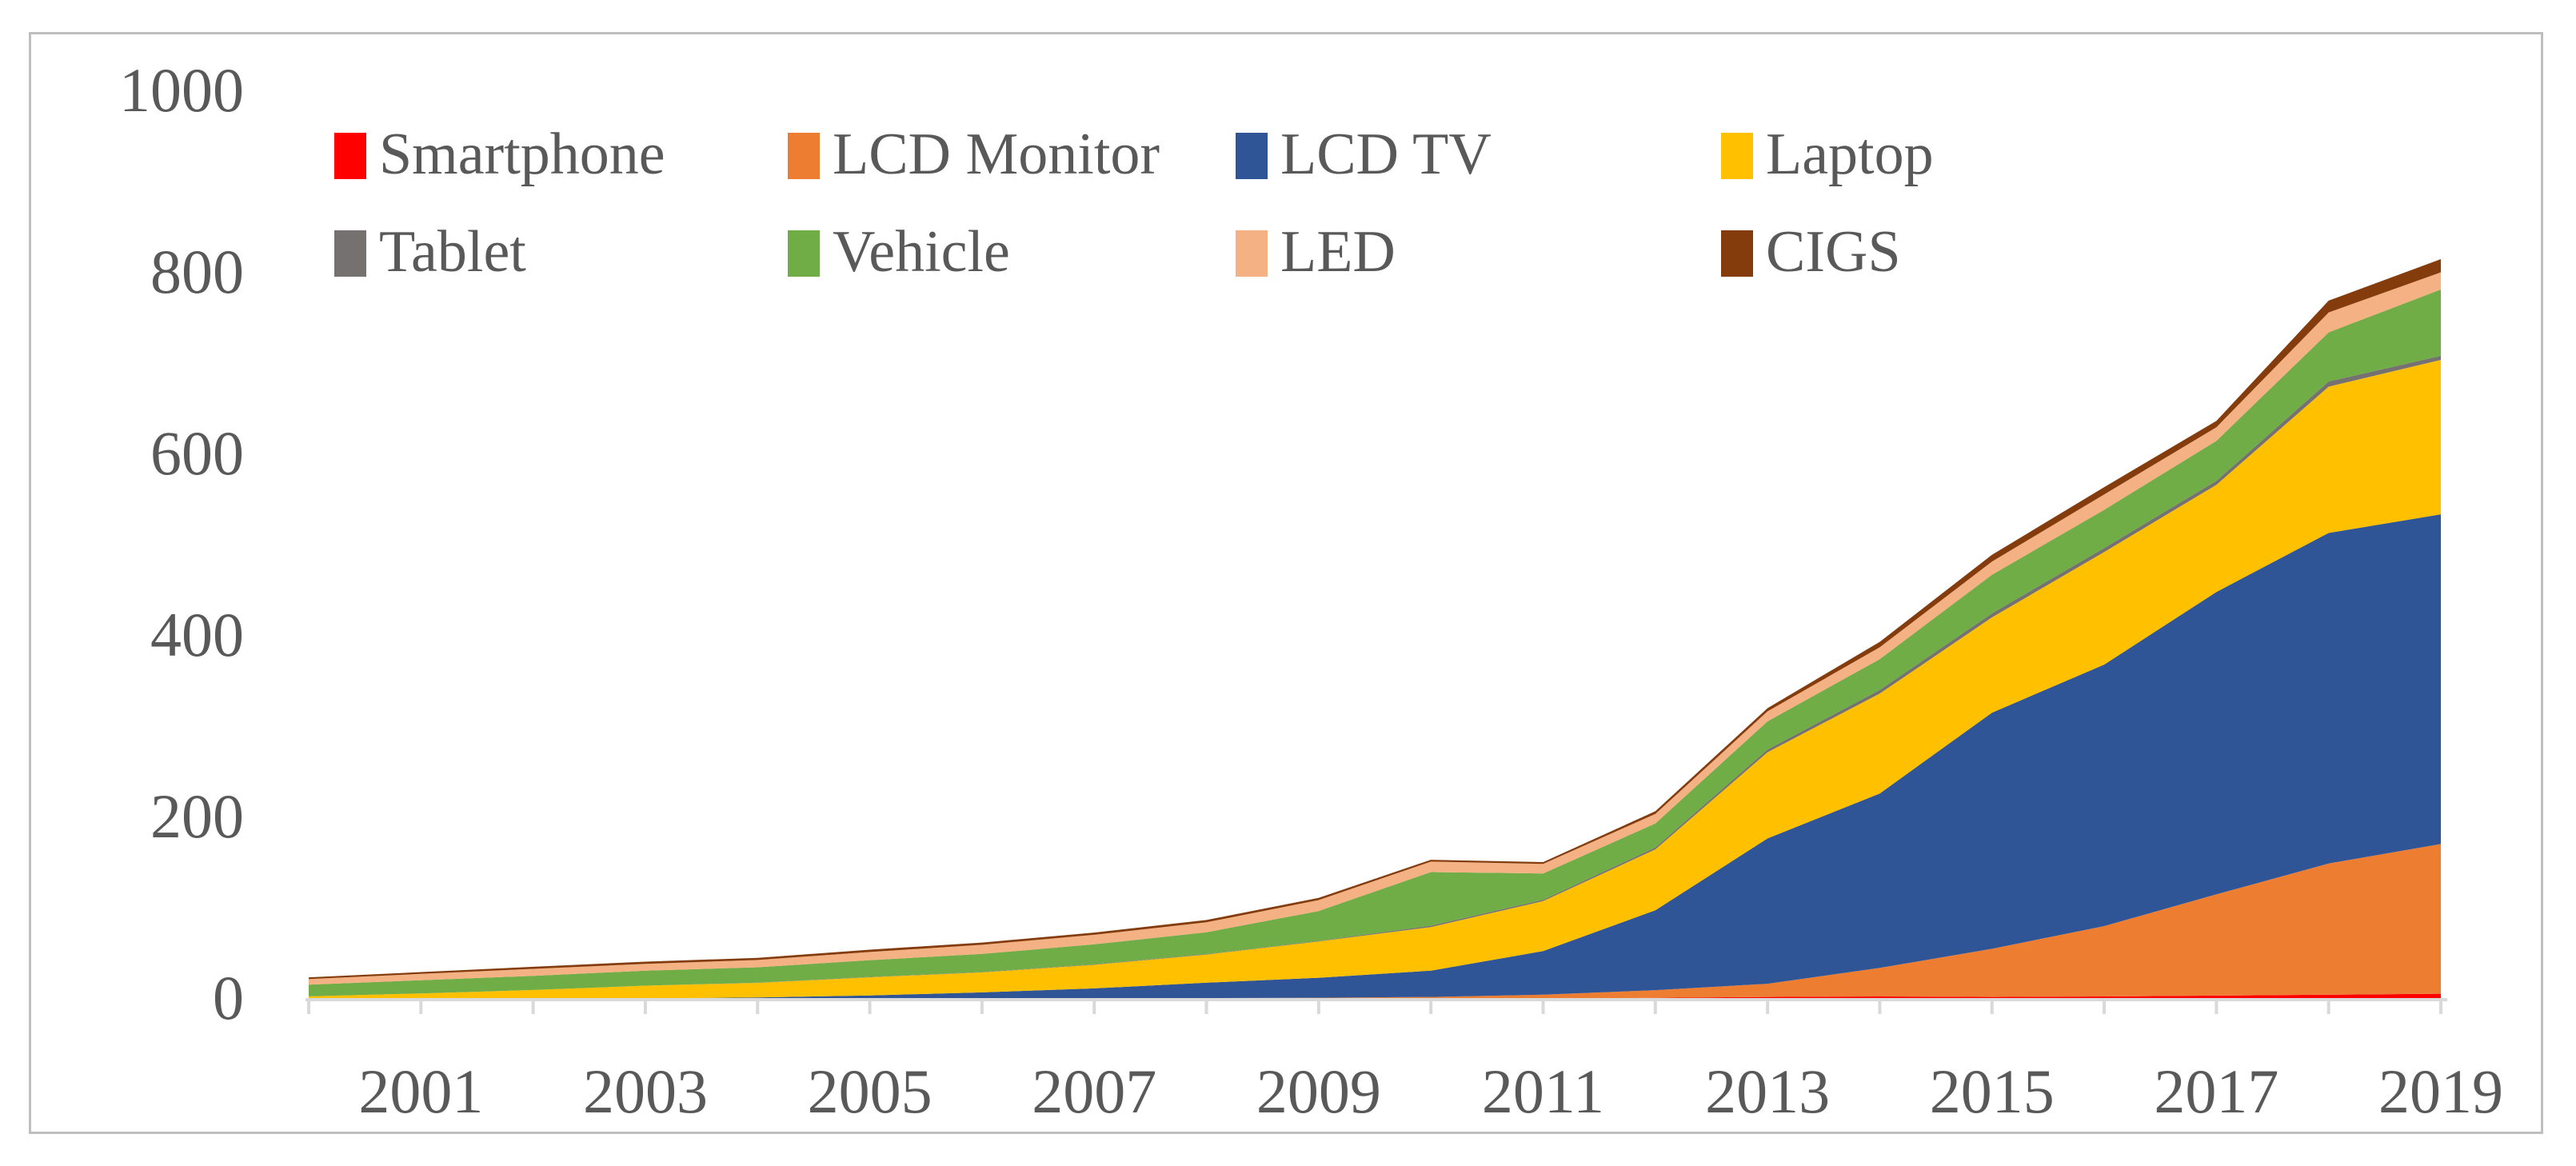 This screenshot has height=1166, width=2576. What do you see at coordinates (2440, 1091) in the screenshot?
I see `x-tick-label-2019: 2019` at bounding box center [2440, 1091].